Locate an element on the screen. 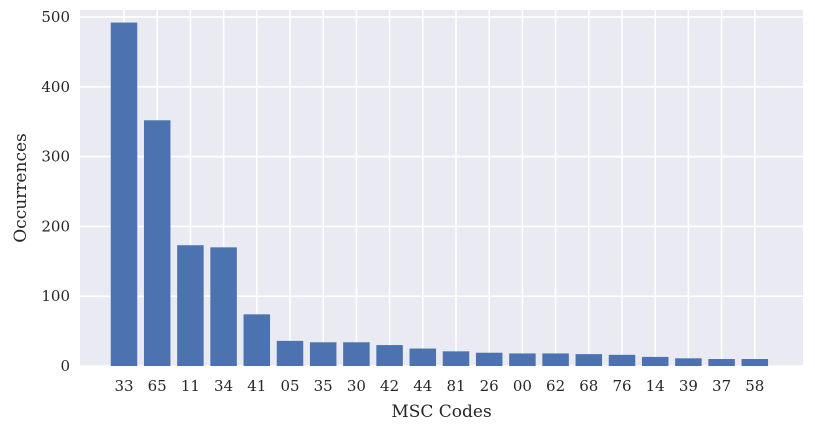  y-tick-label: 100 is located at coordinates (55, 296).